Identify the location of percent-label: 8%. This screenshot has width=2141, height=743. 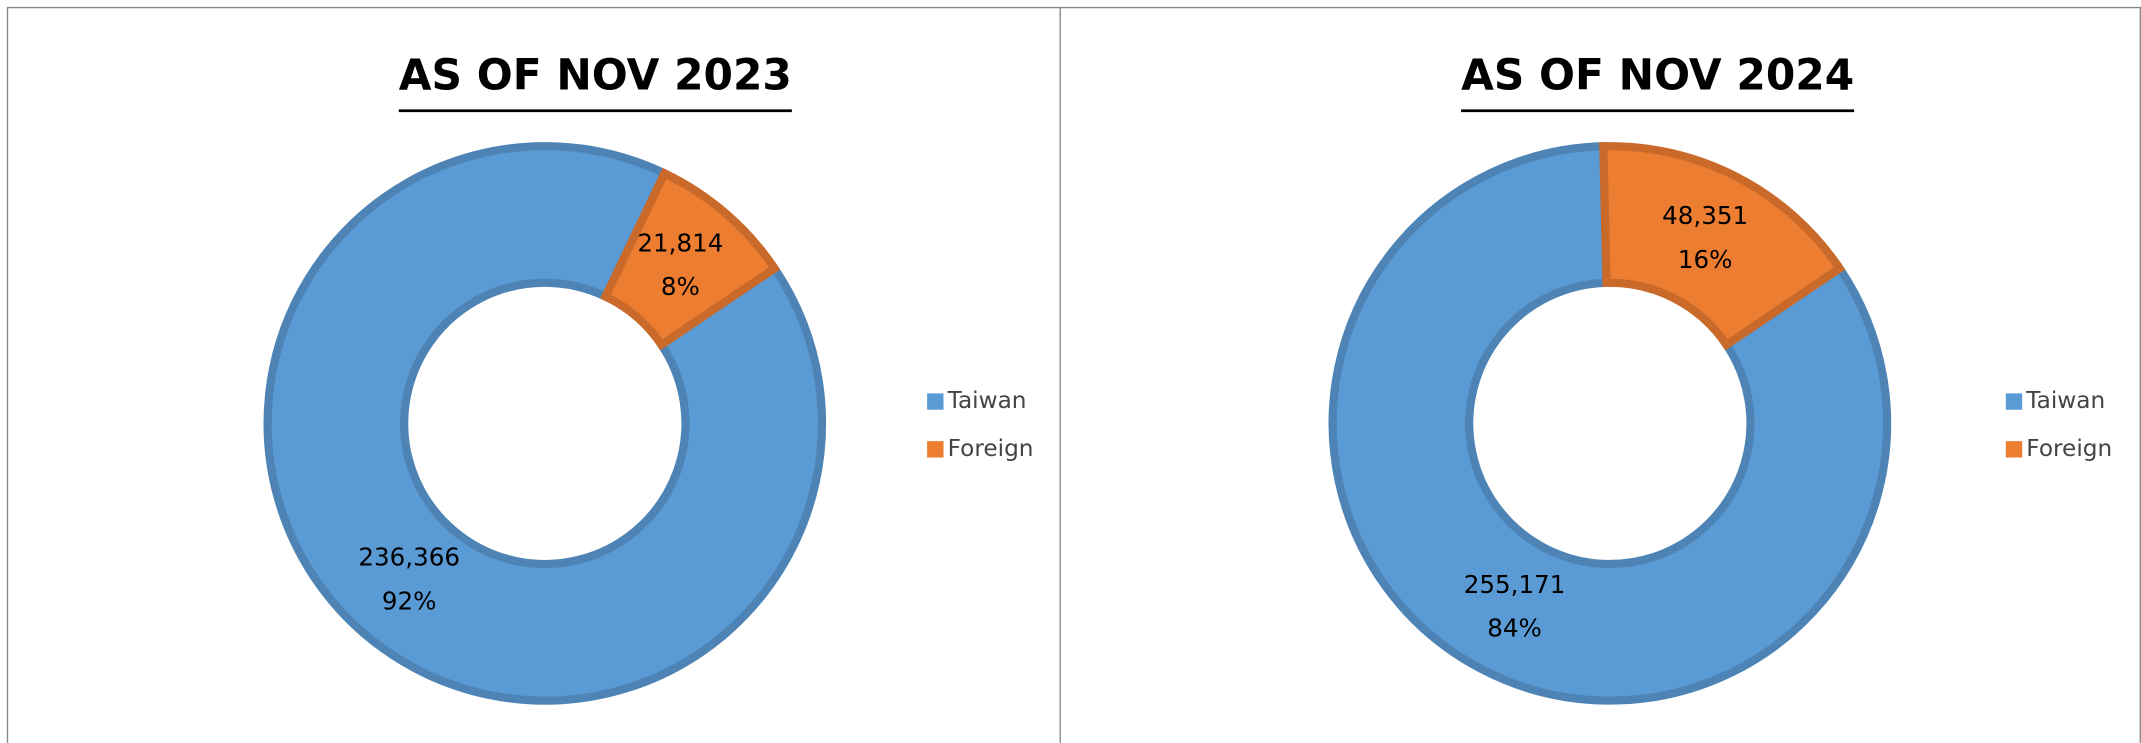
(680, 286).